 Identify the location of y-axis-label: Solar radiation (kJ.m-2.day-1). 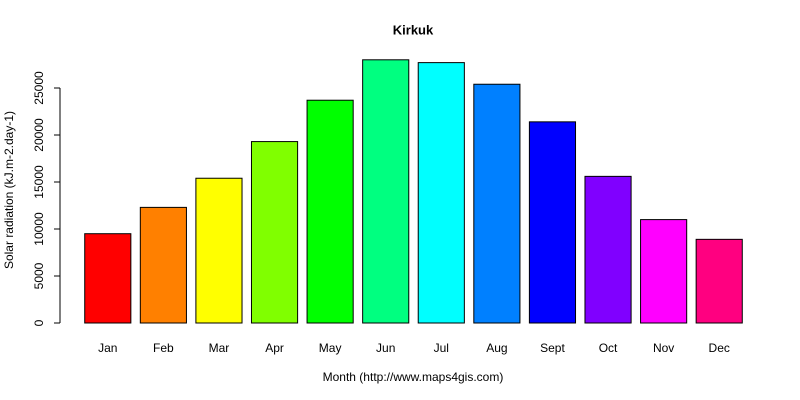
(9, 190).